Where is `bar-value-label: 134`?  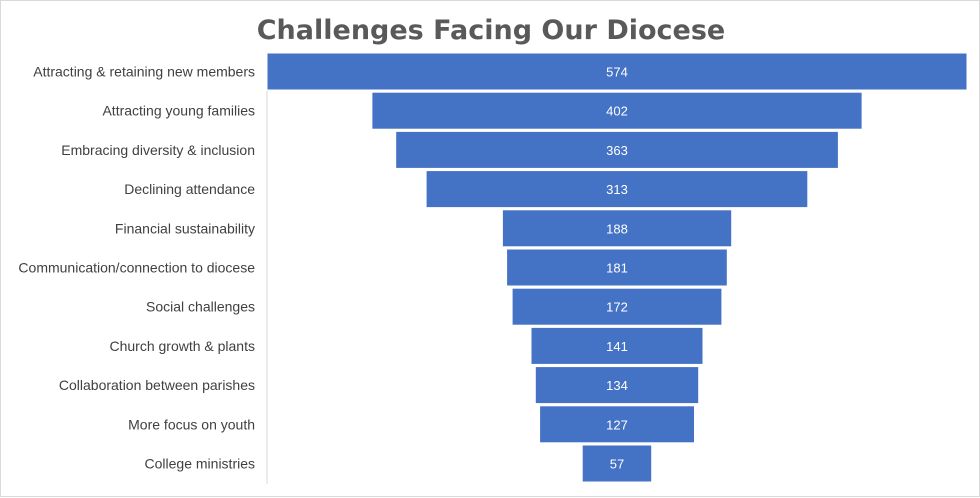 bar-value-label: 134 is located at coordinates (617, 385).